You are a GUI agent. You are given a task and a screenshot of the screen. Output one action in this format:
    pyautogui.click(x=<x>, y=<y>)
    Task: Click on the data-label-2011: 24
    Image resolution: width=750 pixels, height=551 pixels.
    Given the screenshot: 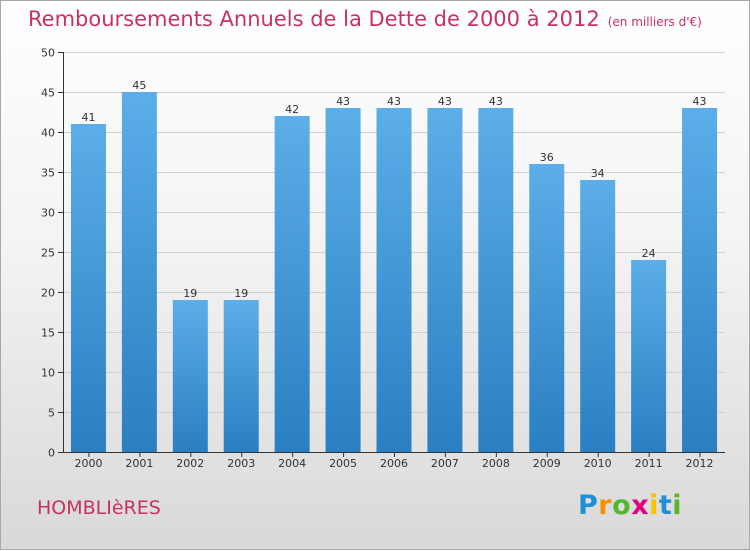 What is the action you would take?
    pyautogui.click(x=649, y=253)
    